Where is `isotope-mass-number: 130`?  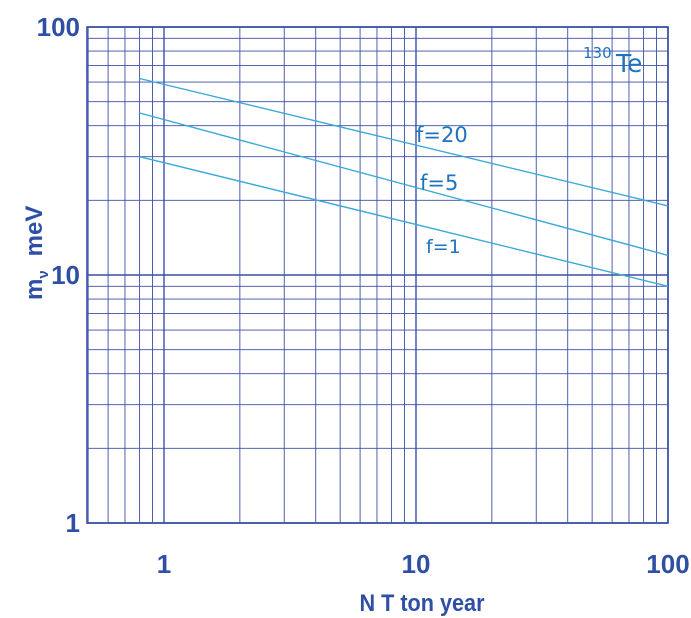 isotope-mass-number: 130 is located at coordinates (597, 53).